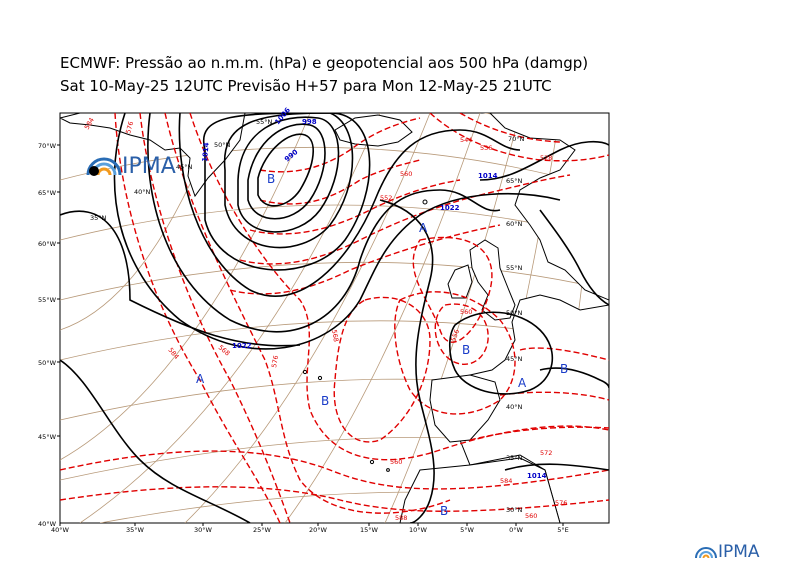 The width and height of the screenshot is (800, 566). What do you see at coordinates (516, 139) in the screenshot?
I see `graticule-label: 70°N` at bounding box center [516, 139].